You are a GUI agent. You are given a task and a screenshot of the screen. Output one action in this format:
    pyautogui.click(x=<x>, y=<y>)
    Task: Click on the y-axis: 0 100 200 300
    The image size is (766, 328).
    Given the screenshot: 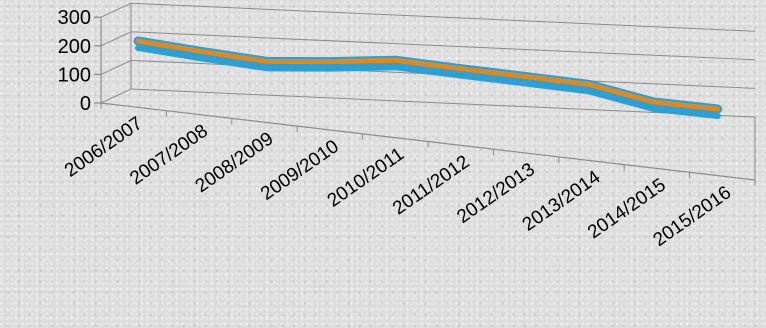 What is the action you would take?
    pyautogui.click(x=79, y=61)
    